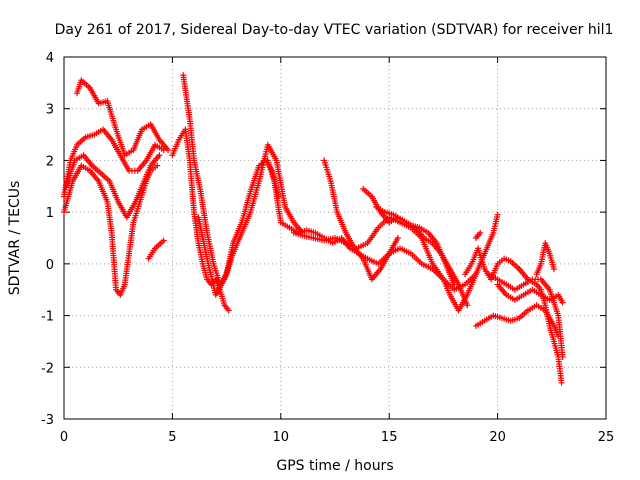  I want to click on x-tick-label: 0, so click(64, 437).